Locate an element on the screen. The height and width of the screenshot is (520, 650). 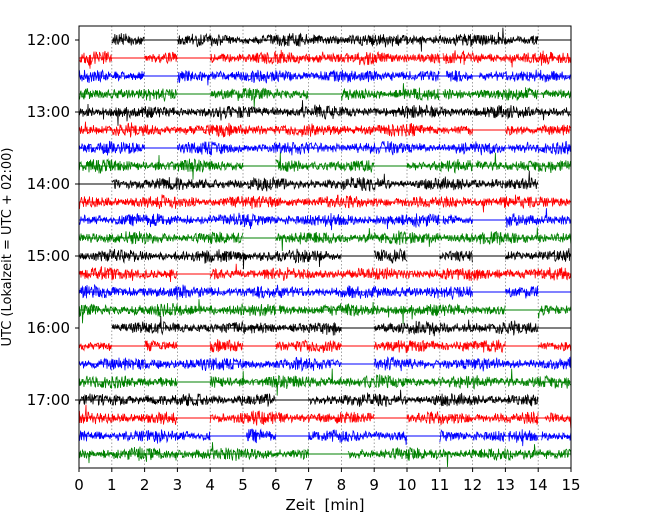
y-tick-label: 16:00 is located at coordinates (48, 328).